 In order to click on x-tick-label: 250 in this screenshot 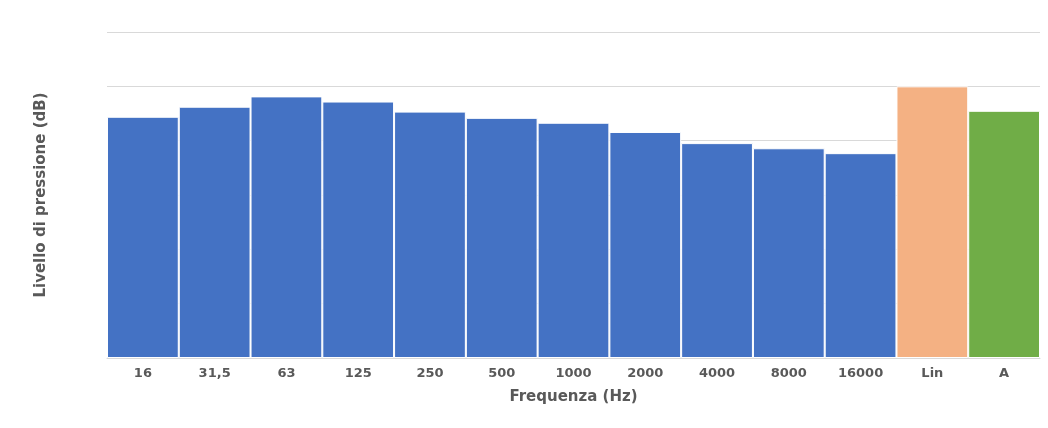, I will do `click(430, 372)`.